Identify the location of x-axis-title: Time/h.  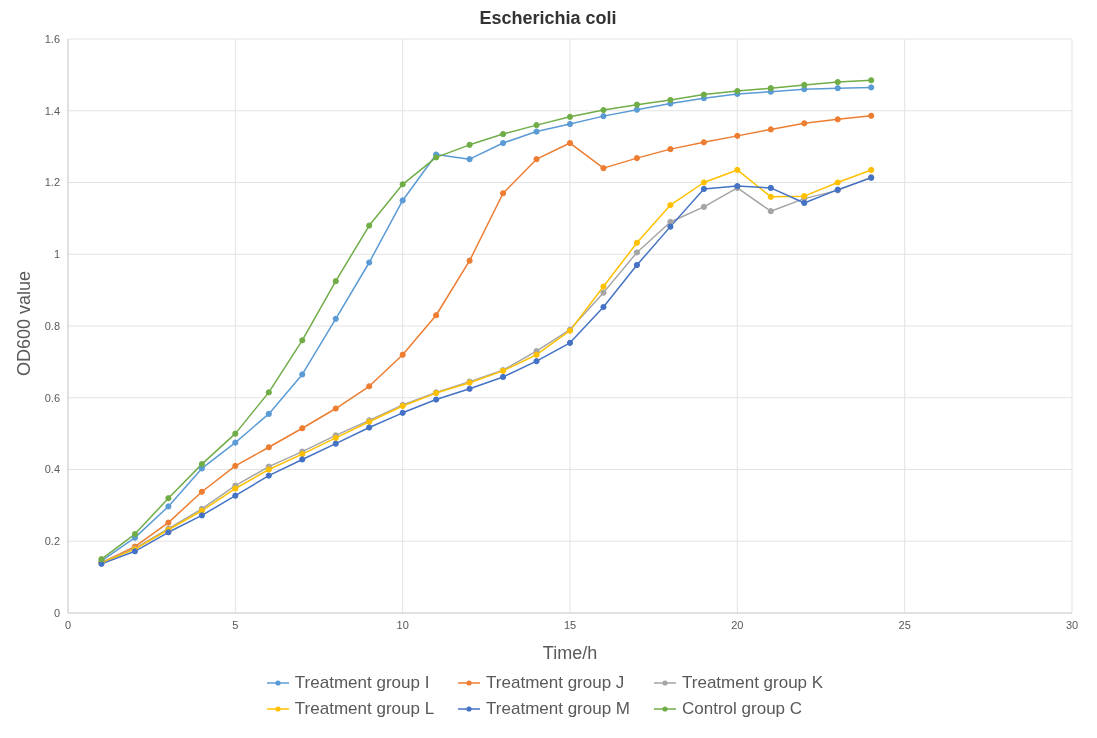
(570, 653).